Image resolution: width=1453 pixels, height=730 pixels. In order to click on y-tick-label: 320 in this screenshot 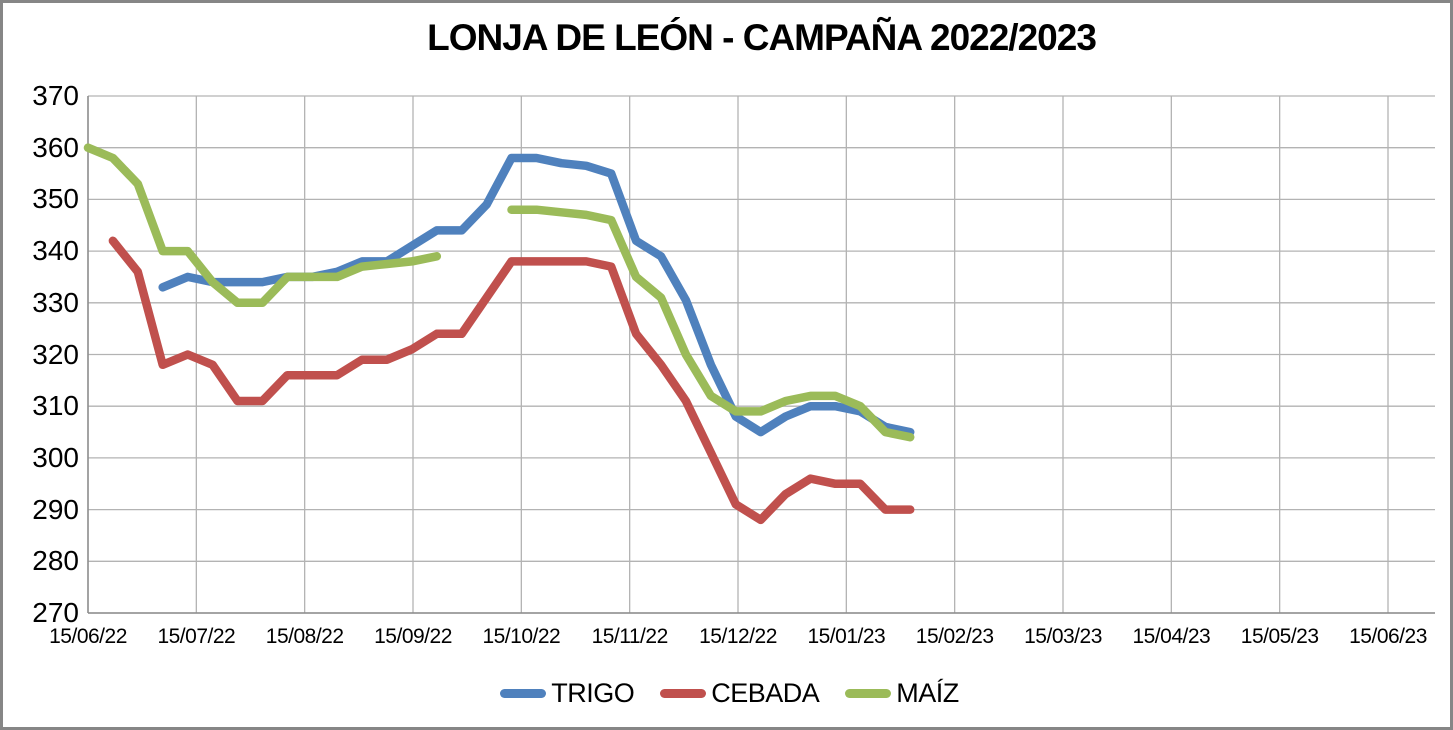, I will do `click(55, 354)`.